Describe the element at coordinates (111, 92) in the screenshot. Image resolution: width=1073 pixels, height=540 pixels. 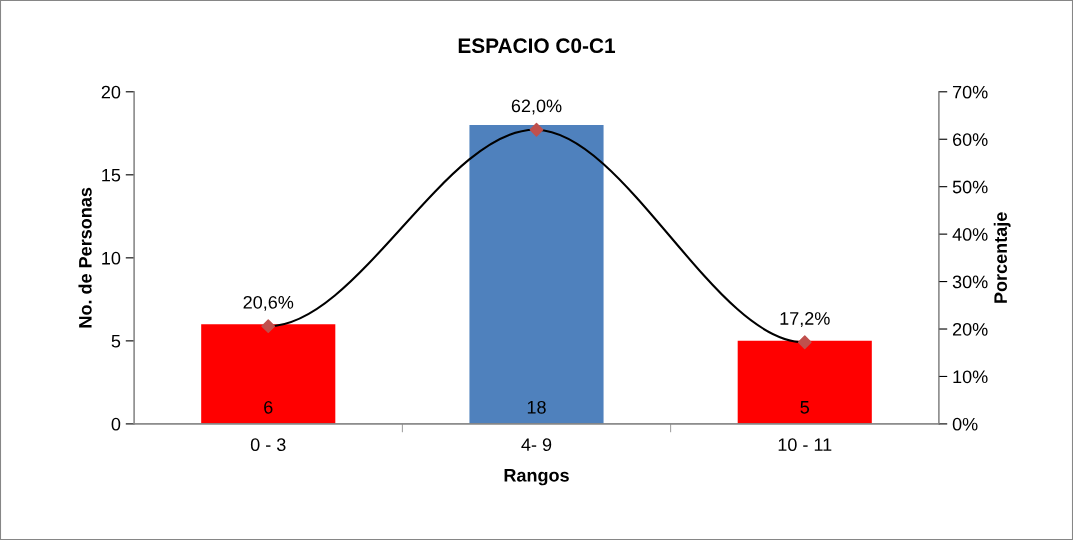
I see `y-tick-label: 20` at that location.